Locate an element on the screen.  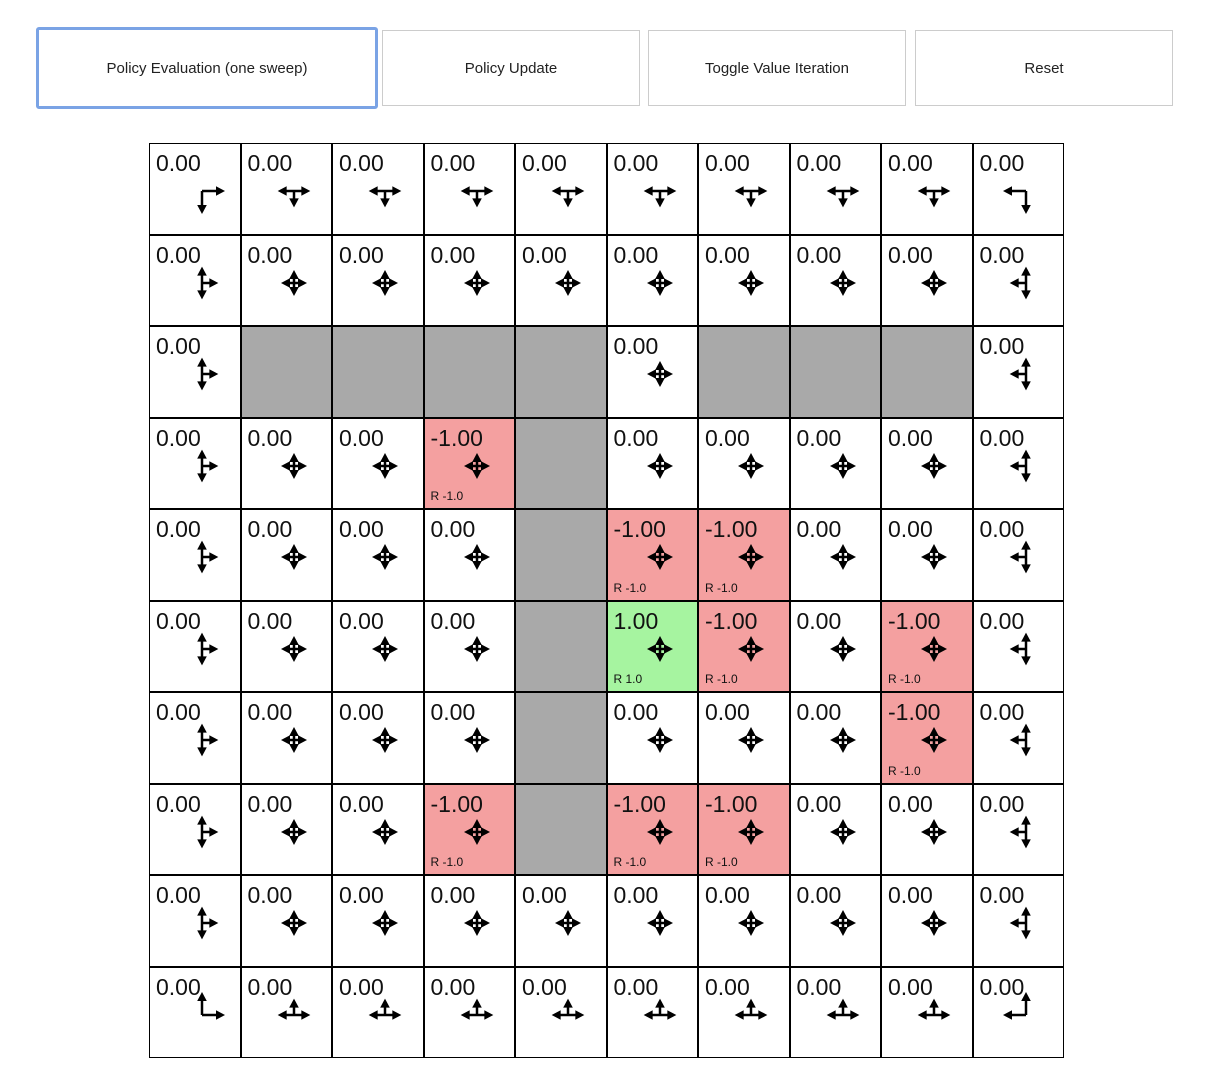
reward-cell: R 1.0 1.00 is located at coordinates (652, 646).